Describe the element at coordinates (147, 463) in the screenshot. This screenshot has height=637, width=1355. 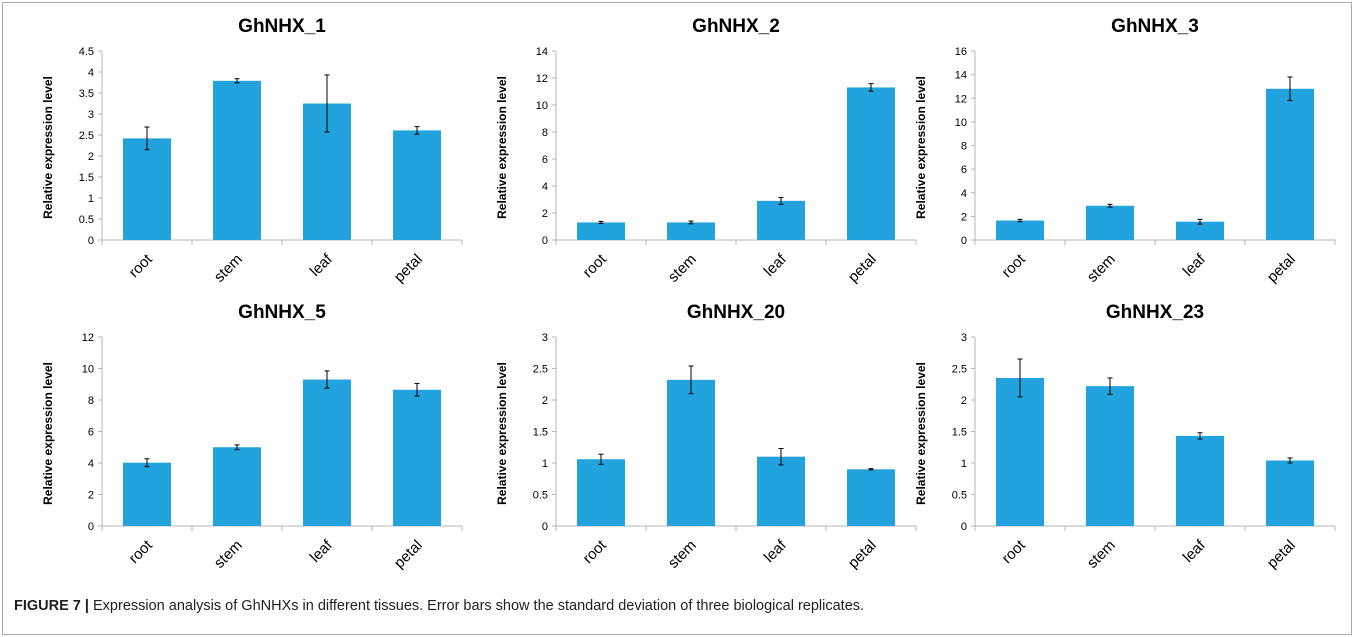
I see `chart-3-errorbar-root` at that location.